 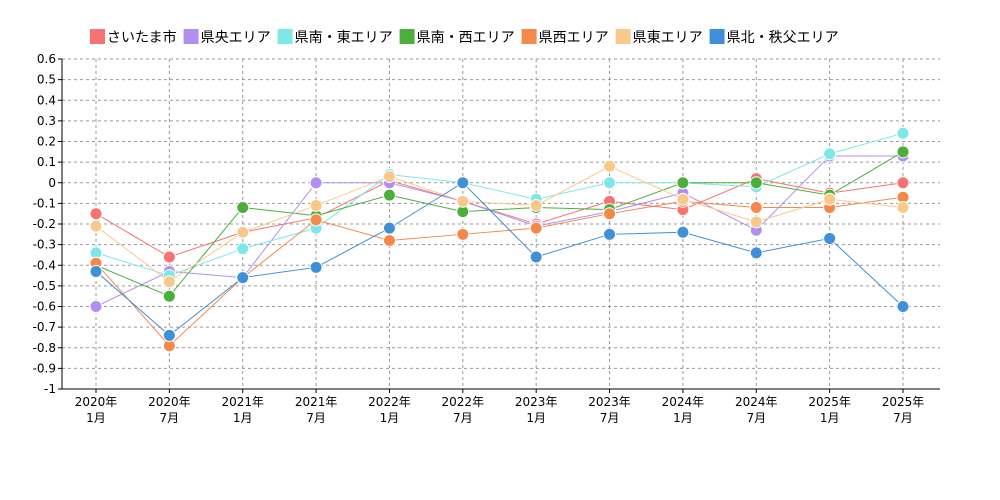 What do you see at coordinates (46, 100) in the screenshot?
I see `y-tick-label: 0.4` at bounding box center [46, 100].